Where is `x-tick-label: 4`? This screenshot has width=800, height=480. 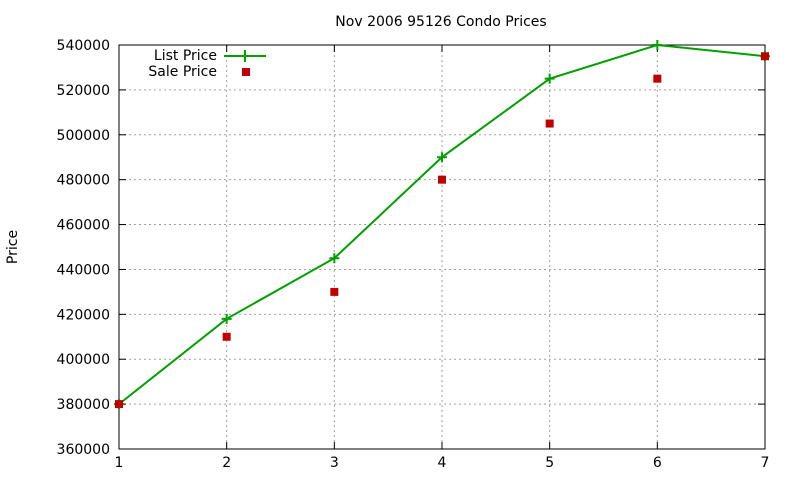
x-tick-label: 4 is located at coordinates (442, 463).